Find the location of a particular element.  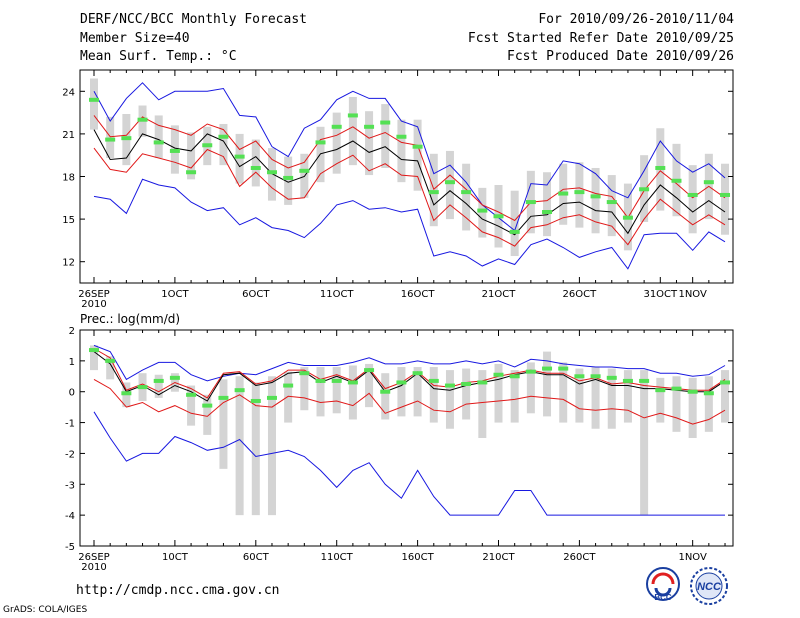

ncc-logo: NCC is located at coordinates (709, 586).